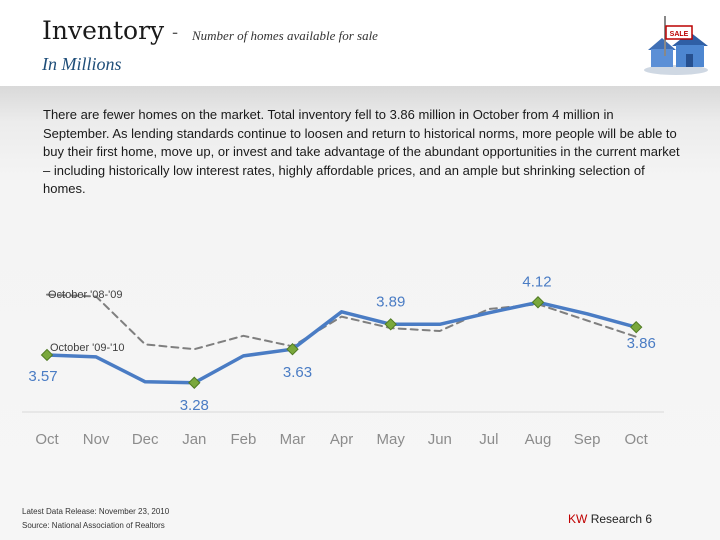  Describe the element at coordinates (342, 322) in the screenshot. I see `series-line-prior-year` at that location.